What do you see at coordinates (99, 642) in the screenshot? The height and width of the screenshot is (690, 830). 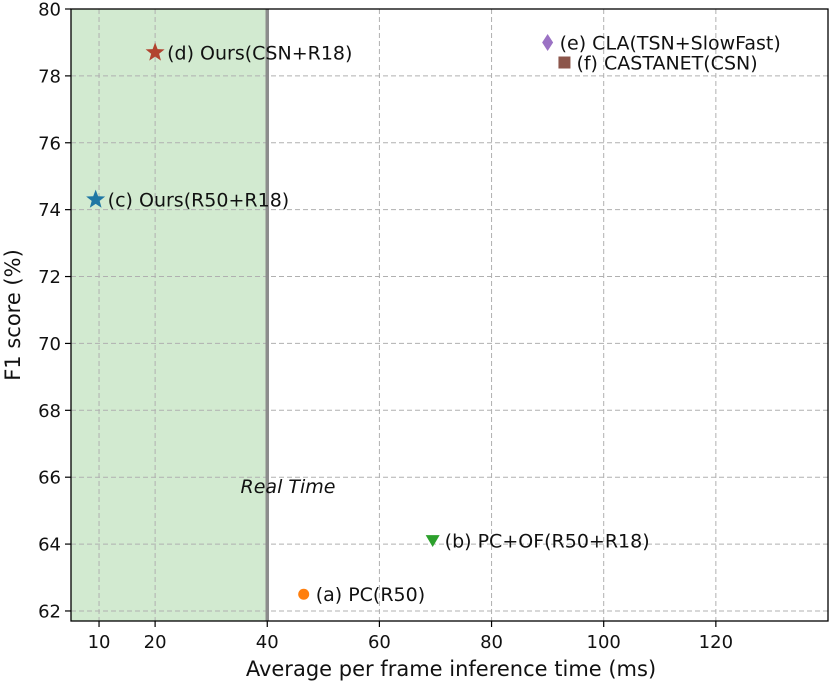 I see `x-tick-label: 10` at bounding box center [99, 642].